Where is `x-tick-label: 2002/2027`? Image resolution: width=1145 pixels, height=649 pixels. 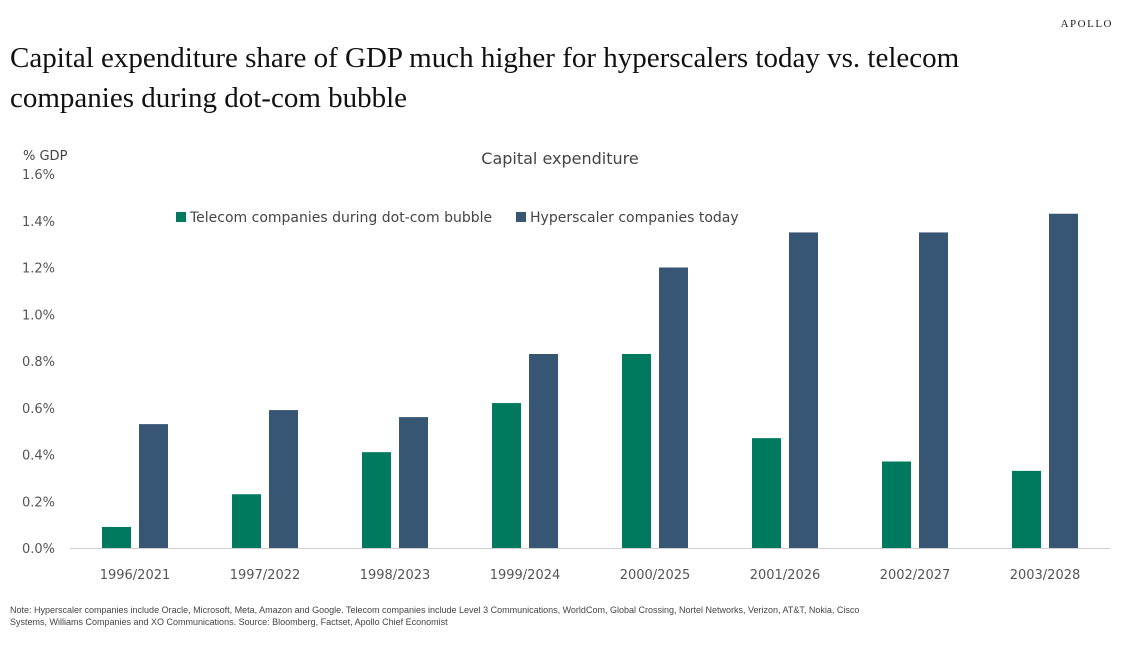 x-tick-label: 2002/2027 is located at coordinates (915, 575).